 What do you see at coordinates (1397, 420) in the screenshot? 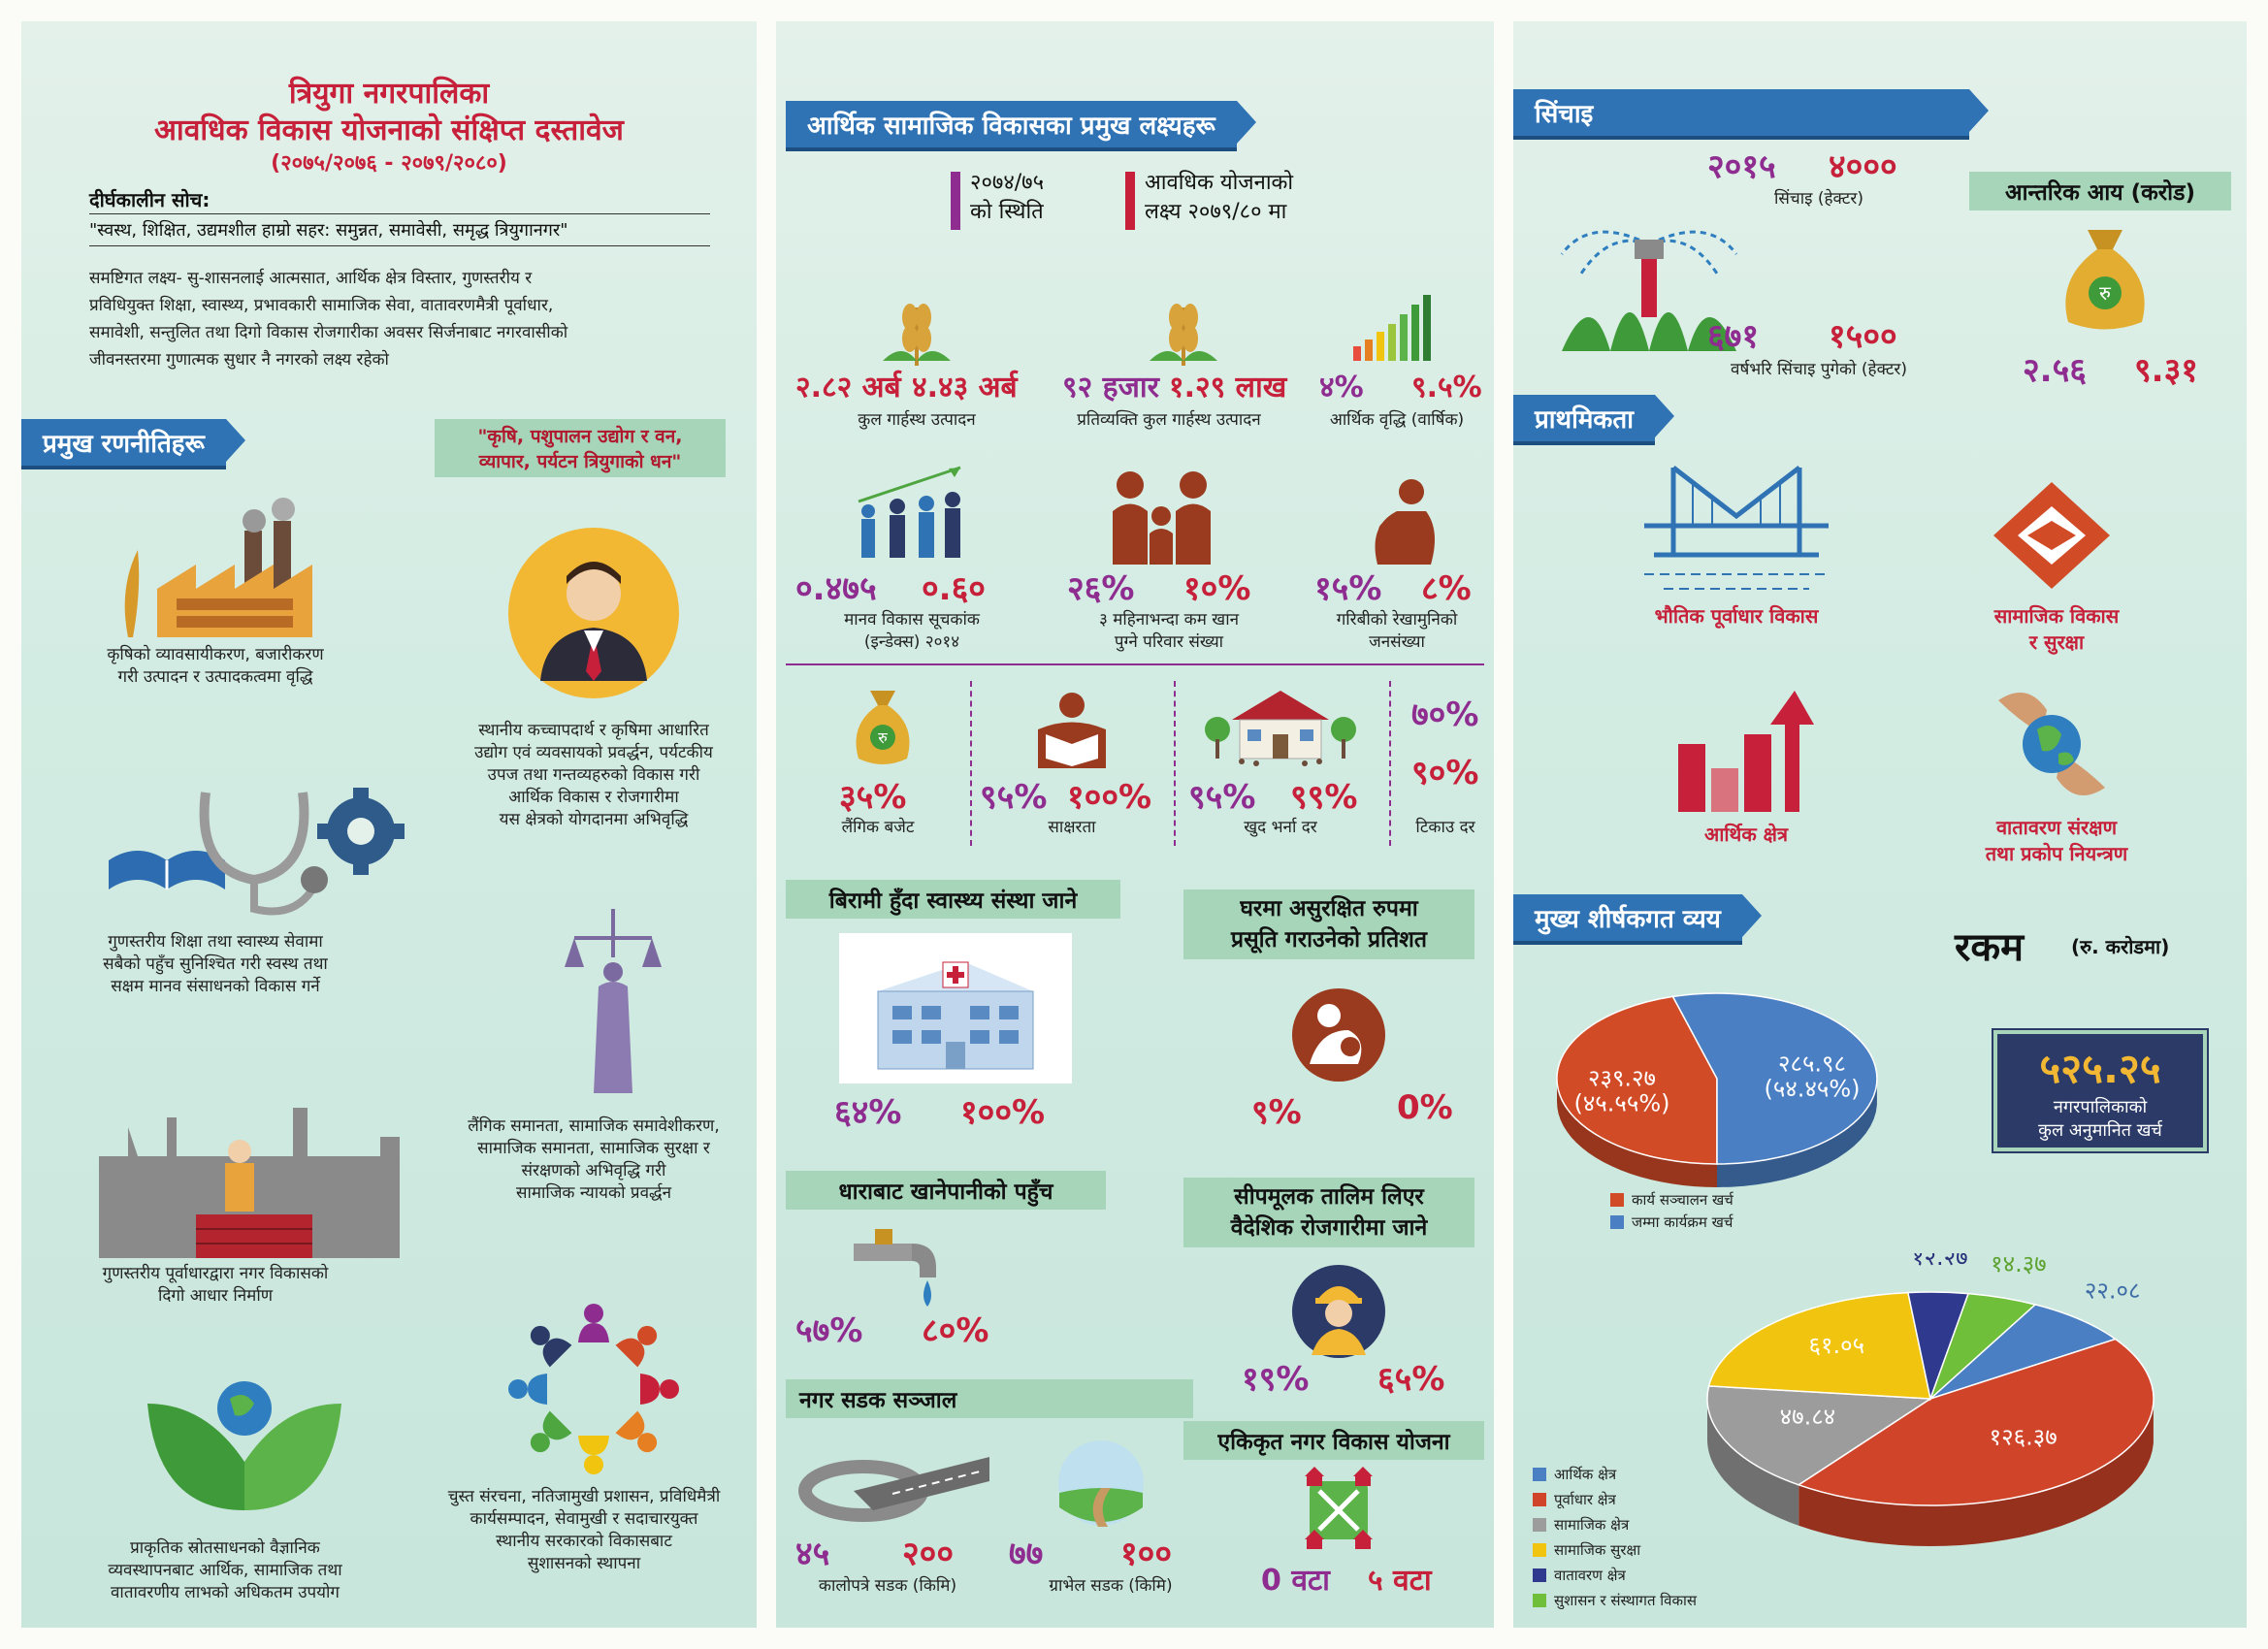
I see `growth-label: आर्थिक वृद्धि (वार्षिक)` at bounding box center [1397, 420].